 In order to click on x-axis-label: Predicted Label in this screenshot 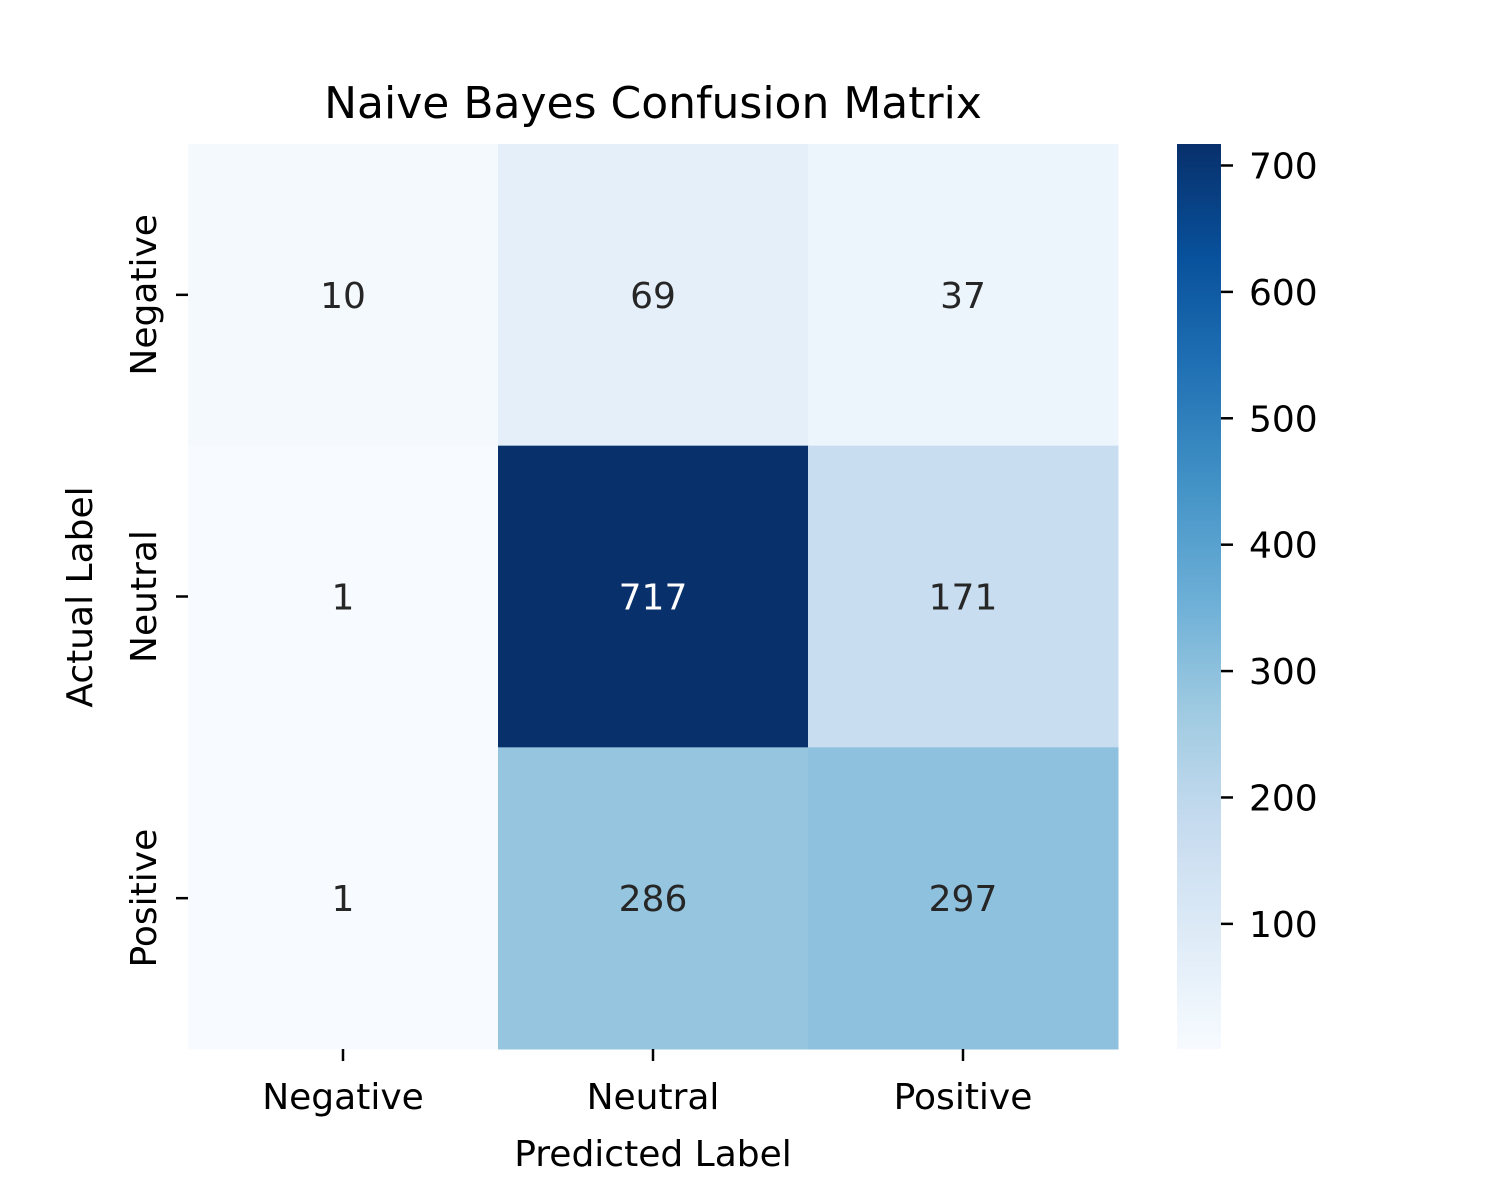, I will do `click(653, 1154)`.